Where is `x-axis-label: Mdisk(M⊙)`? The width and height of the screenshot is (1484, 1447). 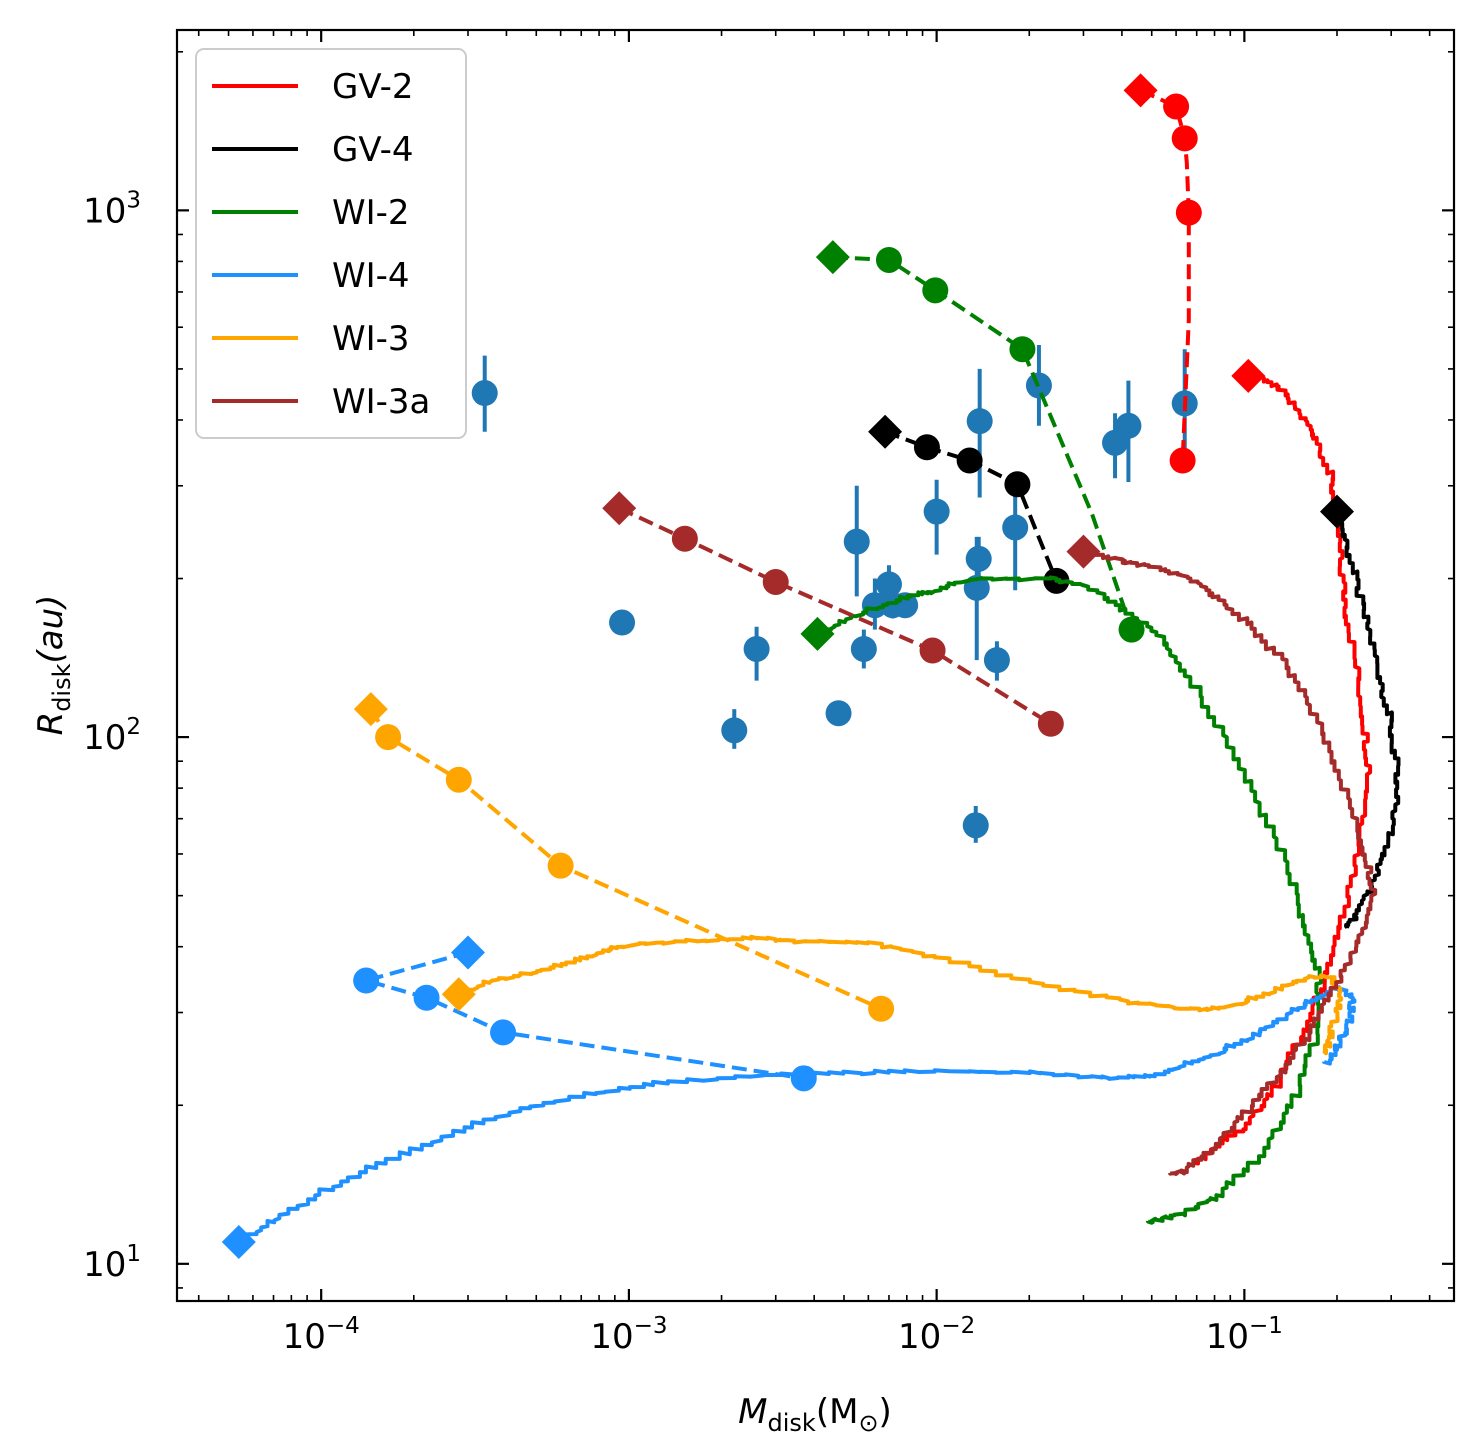
x-axis-label: Mdisk(M⊙) is located at coordinates (815, 1414).